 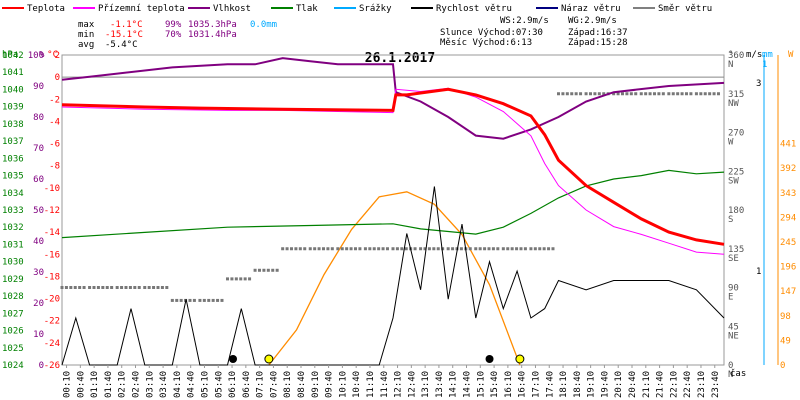 What do you see at coordinates (13, 228) in the screenshot?
I see `pressure-tick: 1032` at bounding box center [13, 228].